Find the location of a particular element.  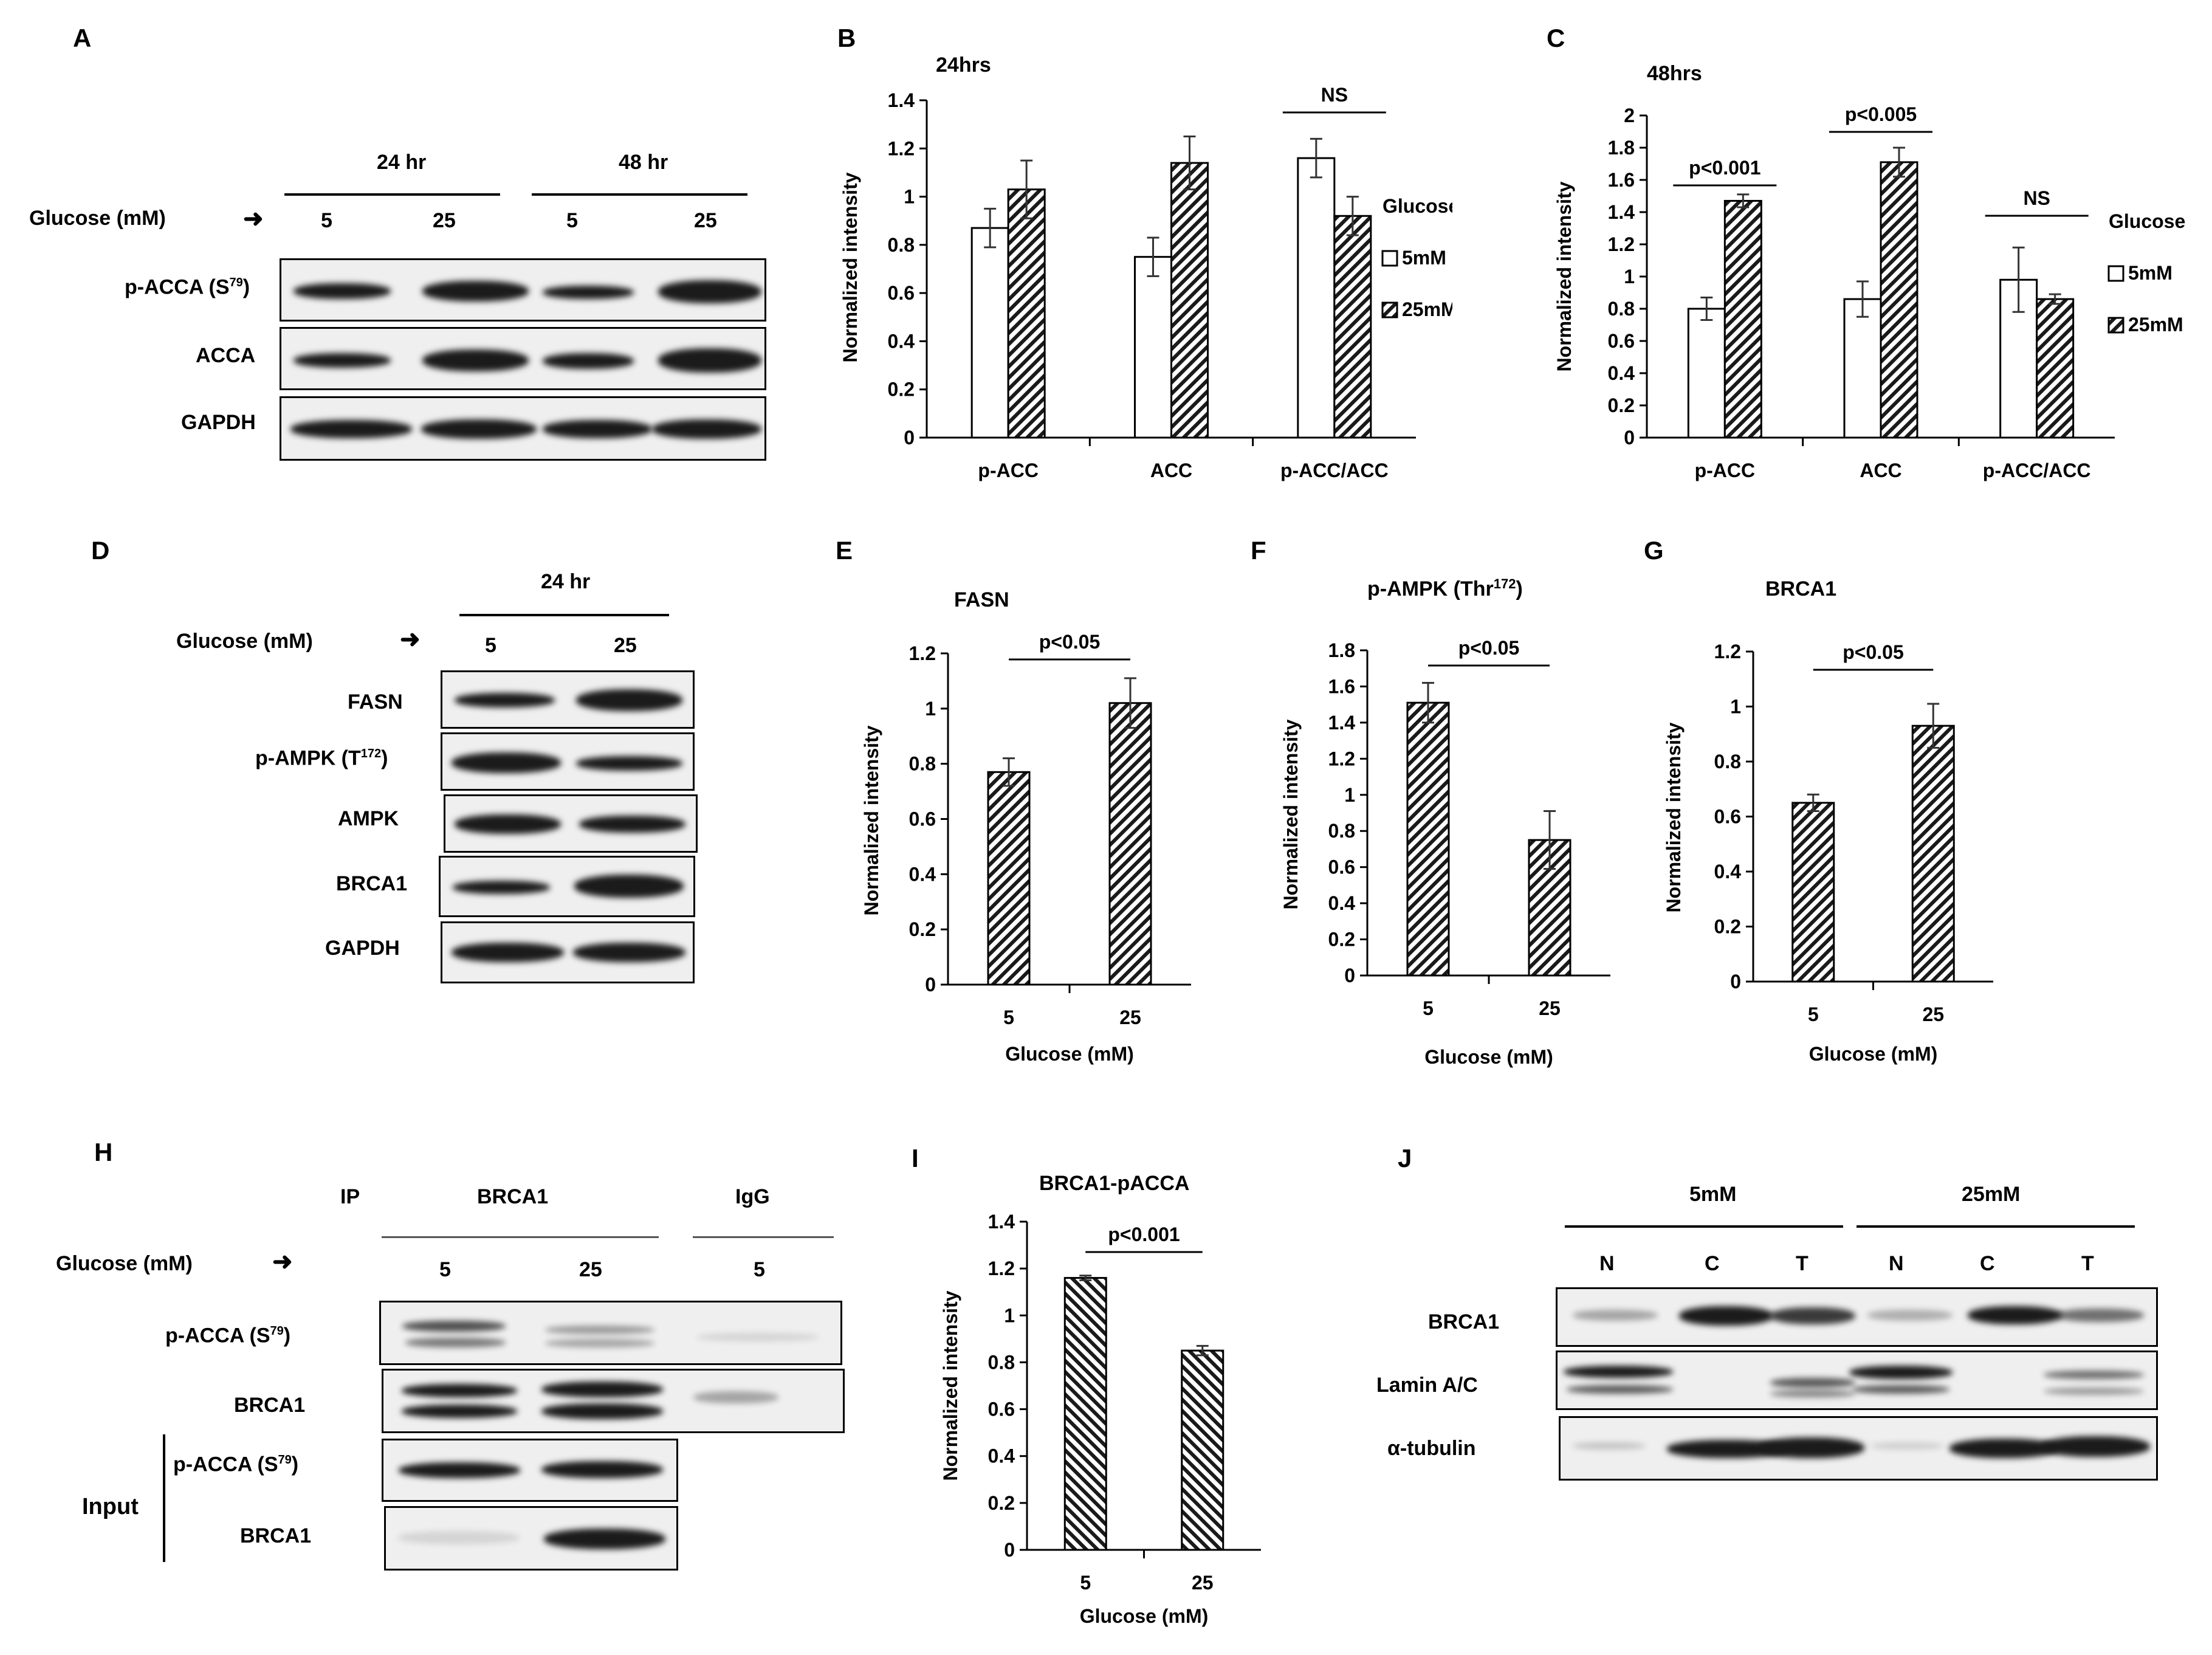

x-tick-label: ACC is located at coordinates (1171, 470).